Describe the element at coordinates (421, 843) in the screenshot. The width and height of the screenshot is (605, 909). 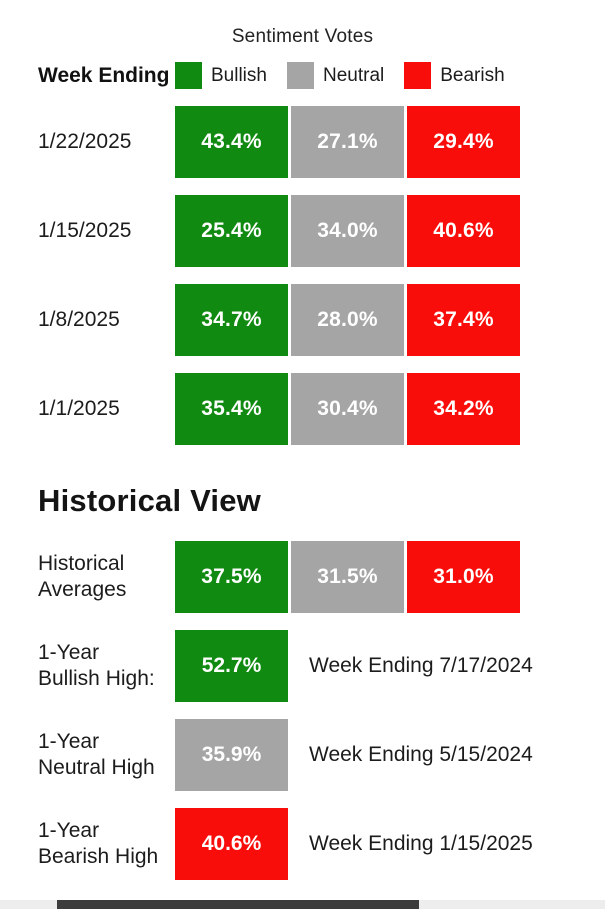
I see `bearish-high-note: Week Ending 1/15/2025` at that location.